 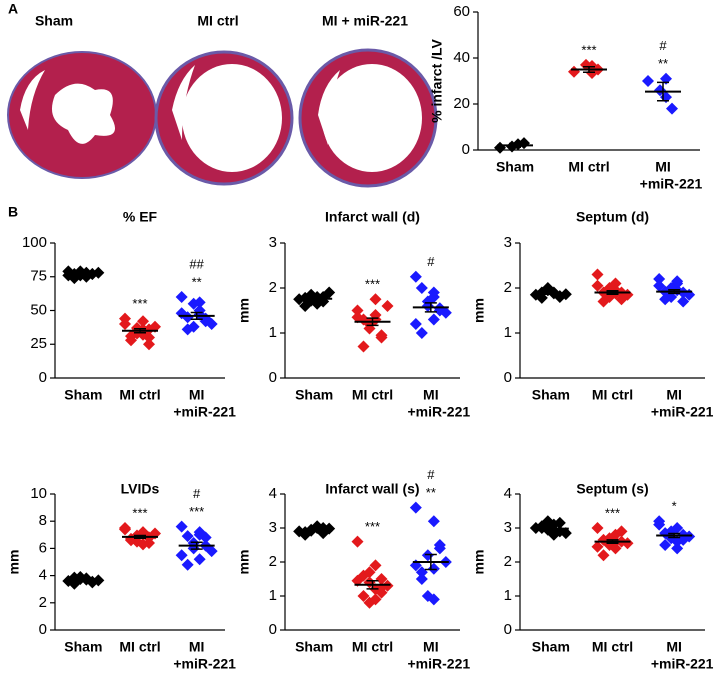 What do you see at coordinates (38, 493) in the screenshot?
I see `y-tick-label: 10` at bounding box center [38, 493].